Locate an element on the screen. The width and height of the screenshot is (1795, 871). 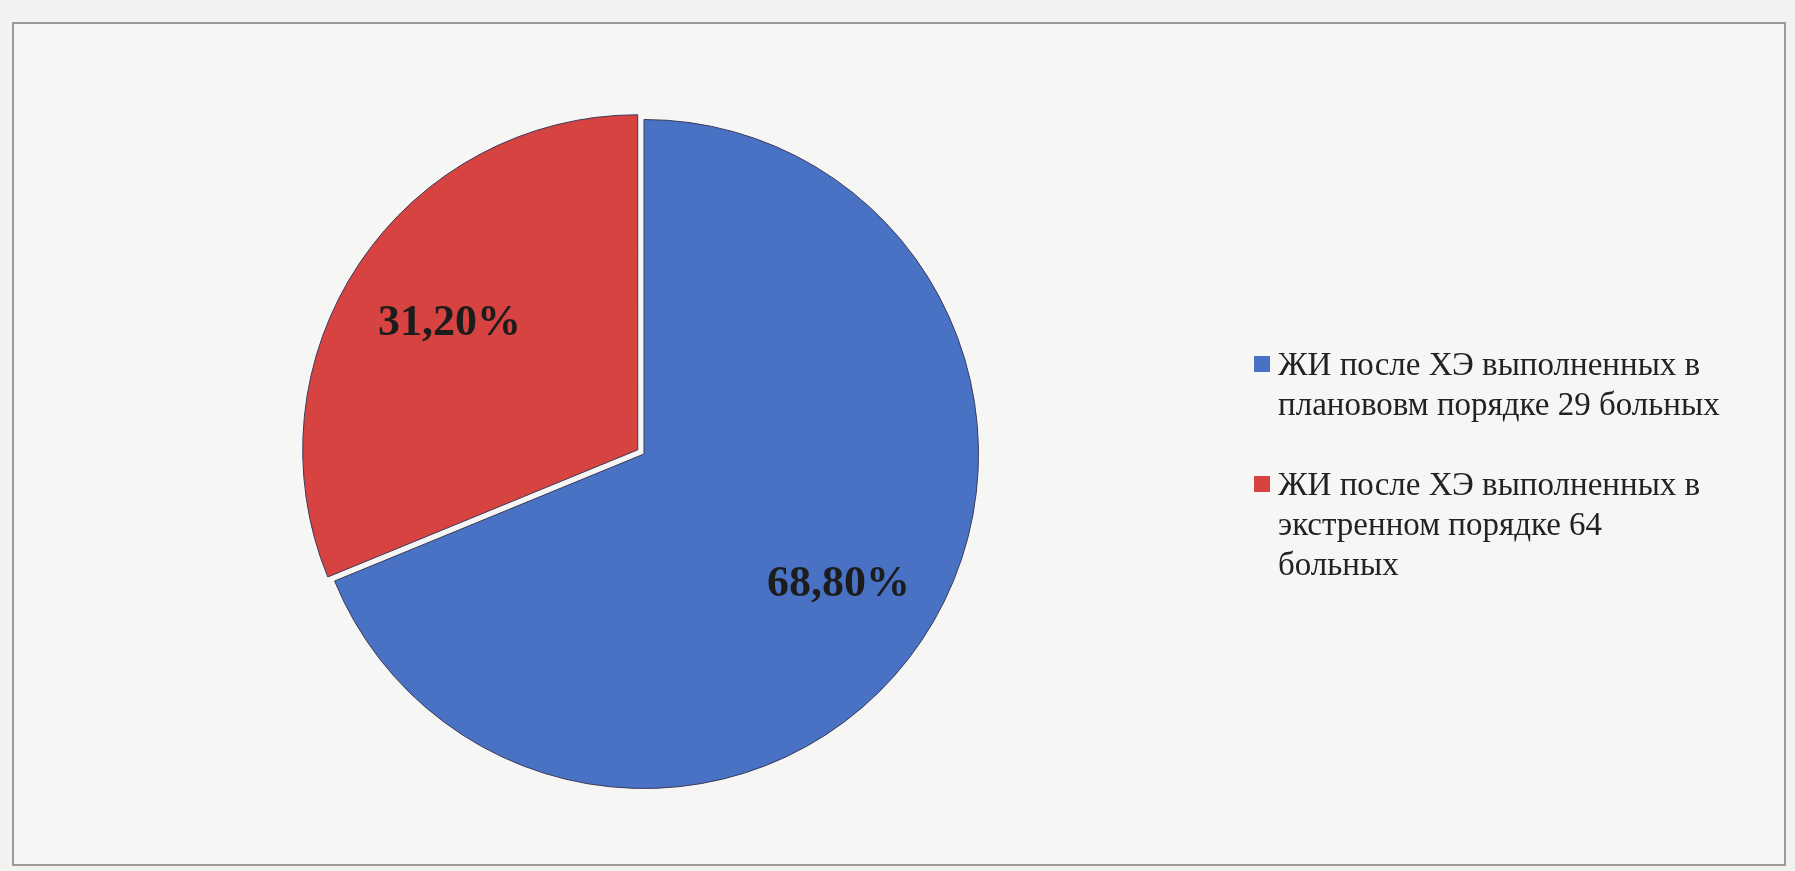
data-label: 68,80% is located at coordinates (838, 581).